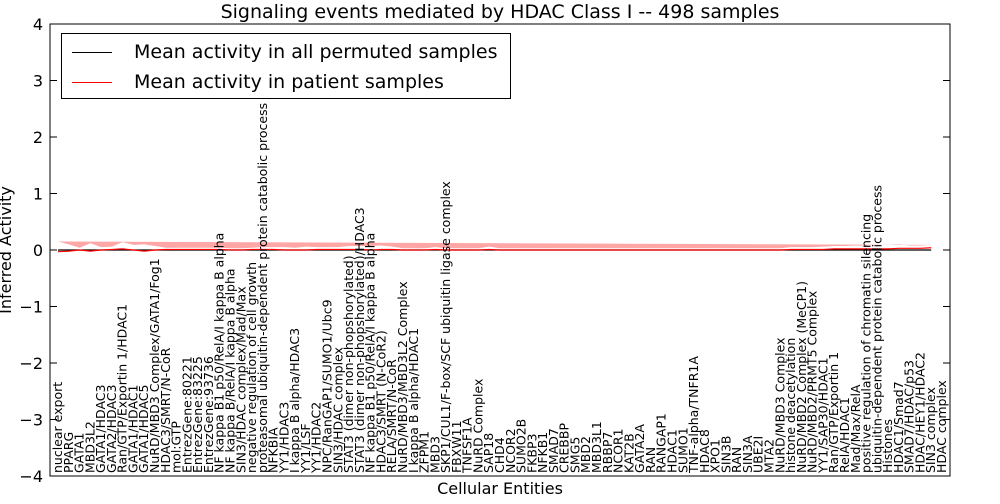 The image size is (1000, 504). What do you see at coordinates (294, 400) in the screenshot?
I see `x-tick-label: I kappa B alpha/HDAC3` at bounding box center [294, 400].